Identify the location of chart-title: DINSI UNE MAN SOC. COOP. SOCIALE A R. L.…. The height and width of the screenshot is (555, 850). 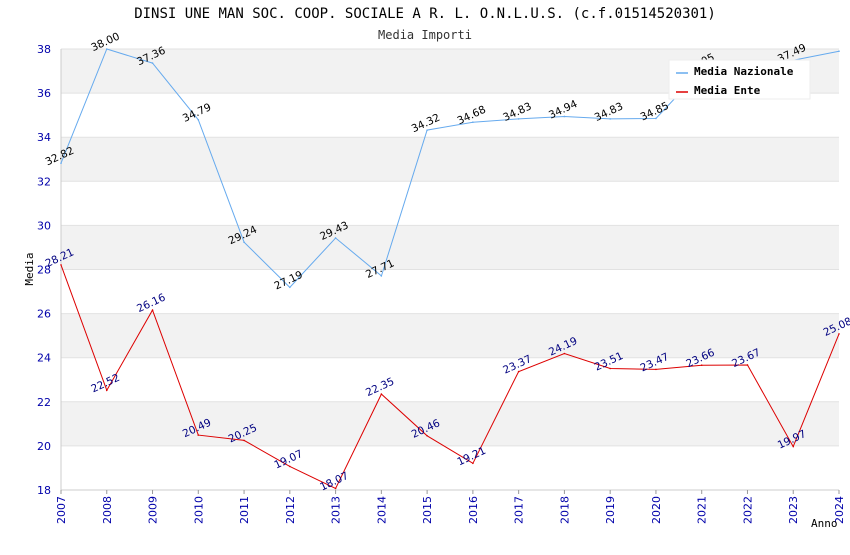
(425, 14).